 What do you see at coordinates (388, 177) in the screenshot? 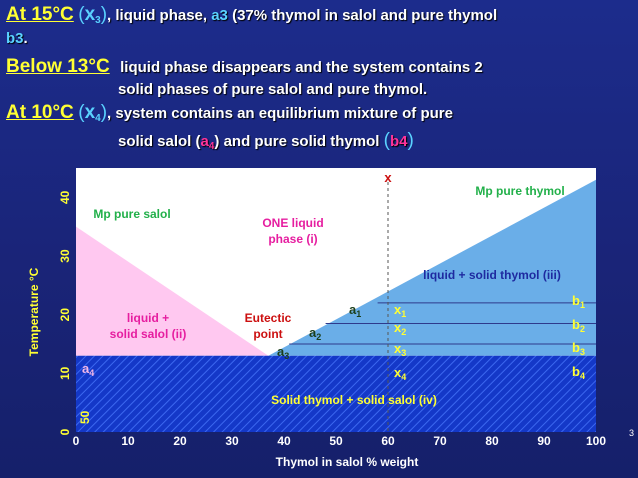
I see `point-x-top: x` at bounding box center [388, 177].